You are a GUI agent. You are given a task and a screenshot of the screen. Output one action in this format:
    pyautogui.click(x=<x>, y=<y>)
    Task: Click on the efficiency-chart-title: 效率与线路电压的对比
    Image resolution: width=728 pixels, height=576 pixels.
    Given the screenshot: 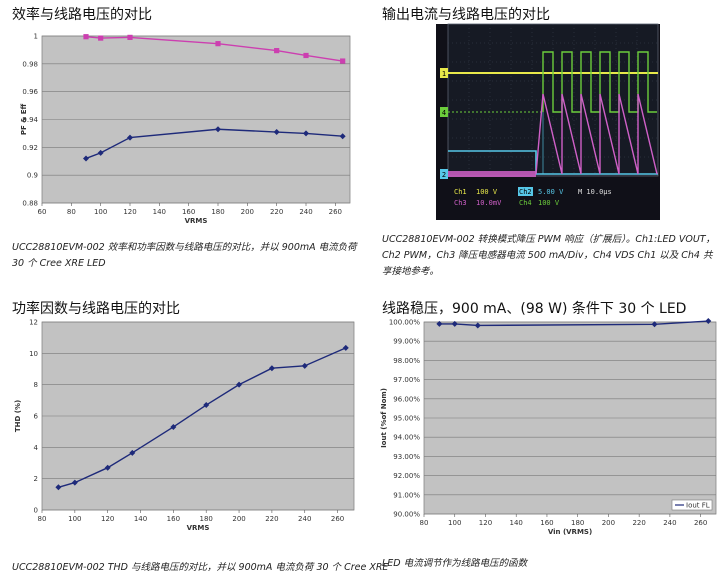 What is the action you would take?
    pyautogui.click(x=82, y=15)
    